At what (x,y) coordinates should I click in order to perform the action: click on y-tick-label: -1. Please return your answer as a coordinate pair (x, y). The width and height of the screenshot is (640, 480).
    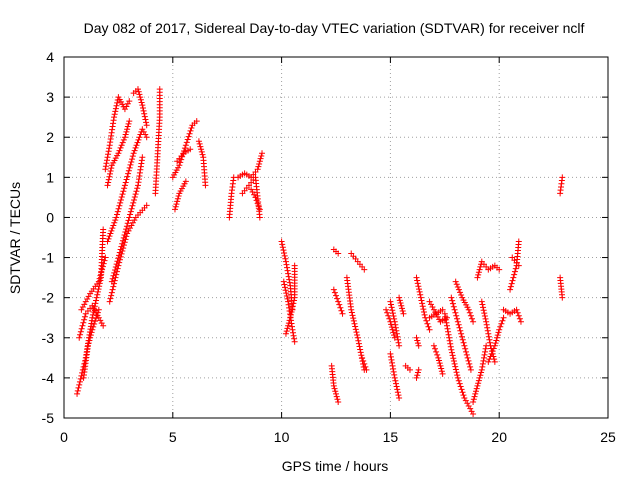
    Looking at the image, I should click on (48, 258).